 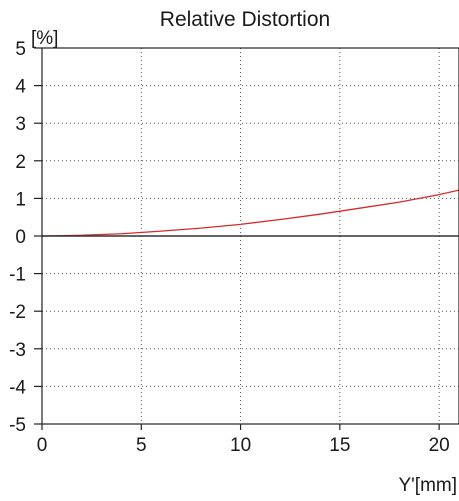 What do you see at coordinates (17, 275) in the screenshot?
I see `y-tick-label: -1` at bounding box center [17, 275].